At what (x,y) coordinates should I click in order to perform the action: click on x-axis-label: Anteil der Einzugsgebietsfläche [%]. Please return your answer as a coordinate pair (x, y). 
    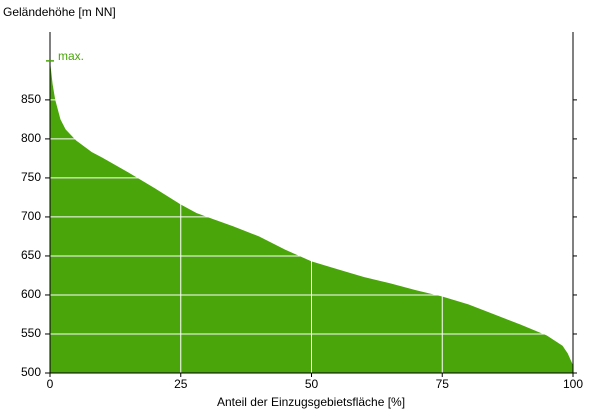
    Looking at the image, I should click on (311, 402).